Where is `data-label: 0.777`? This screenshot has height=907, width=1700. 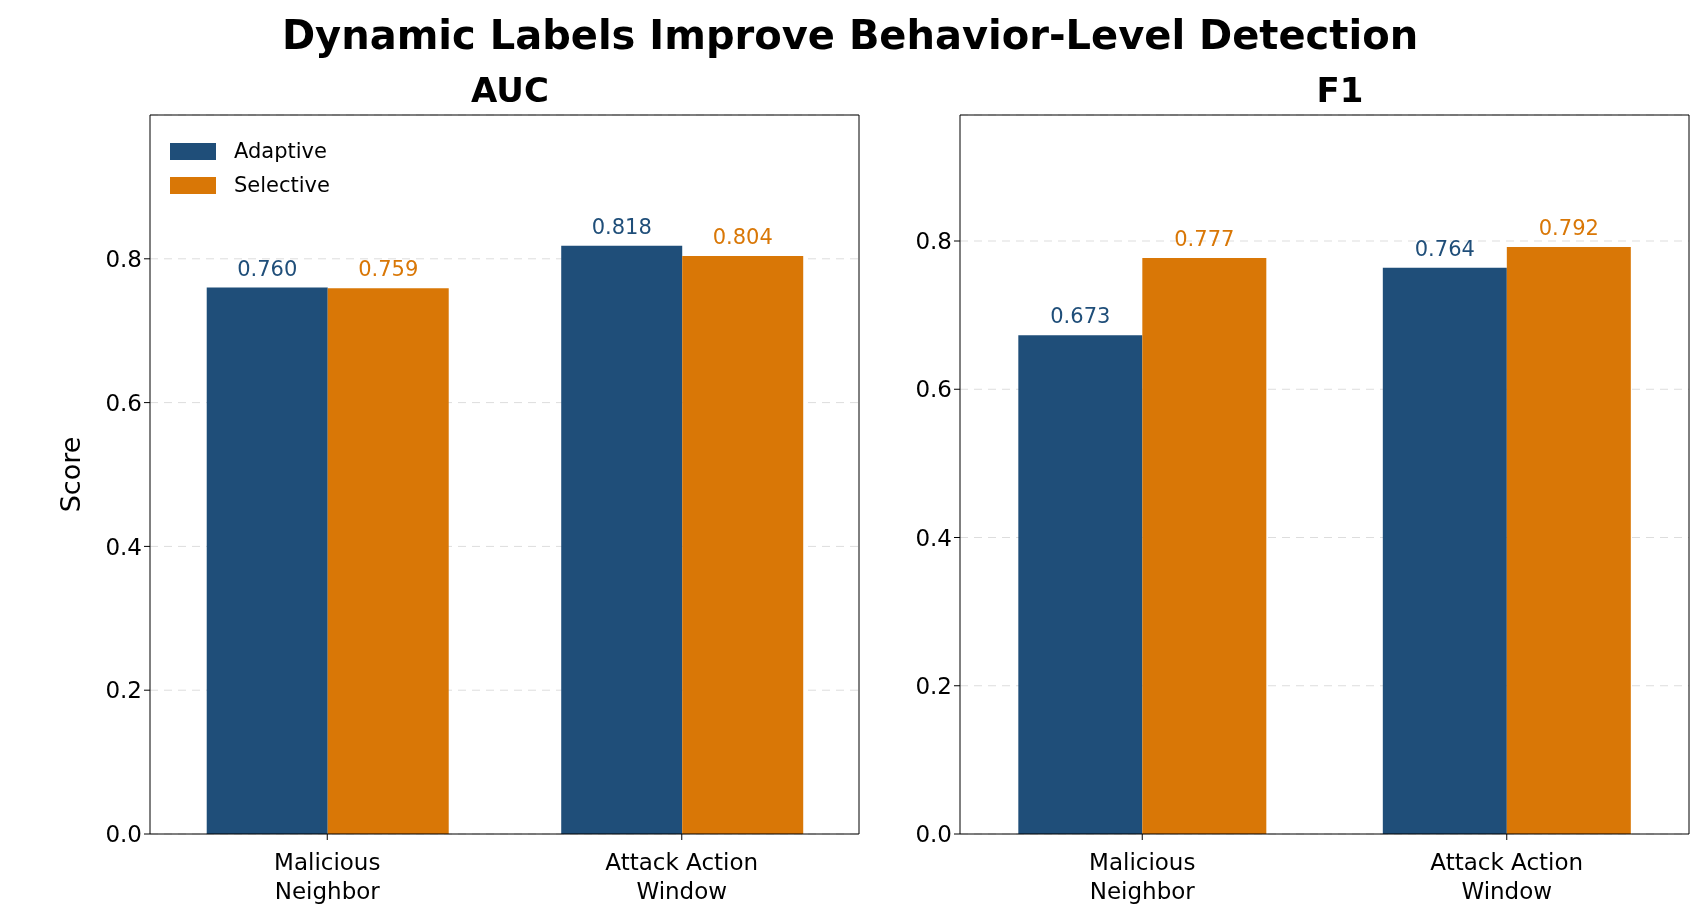
data-label: 0.777 is located at coordinates (1204, 239).